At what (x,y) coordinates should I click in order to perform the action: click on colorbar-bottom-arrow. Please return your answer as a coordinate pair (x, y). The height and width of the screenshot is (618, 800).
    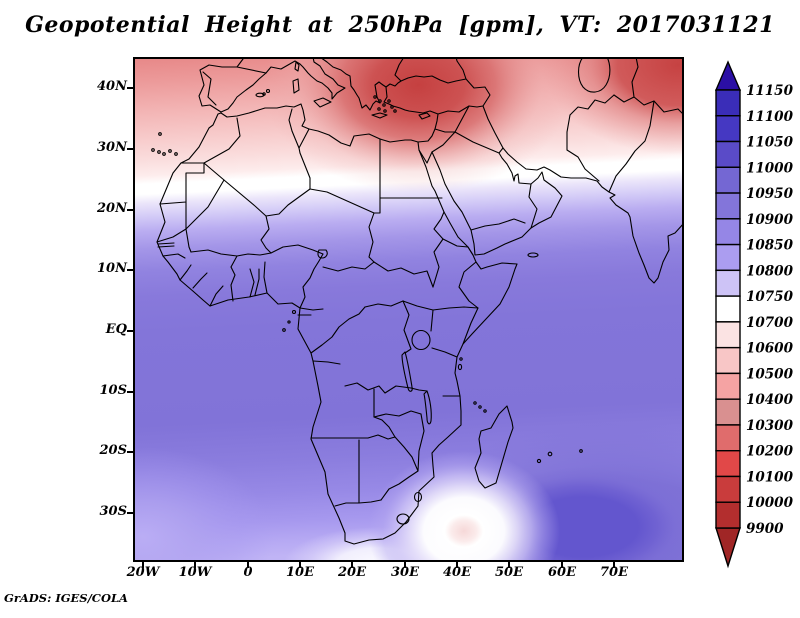
    Looking at the image, I should click on (728, 548).